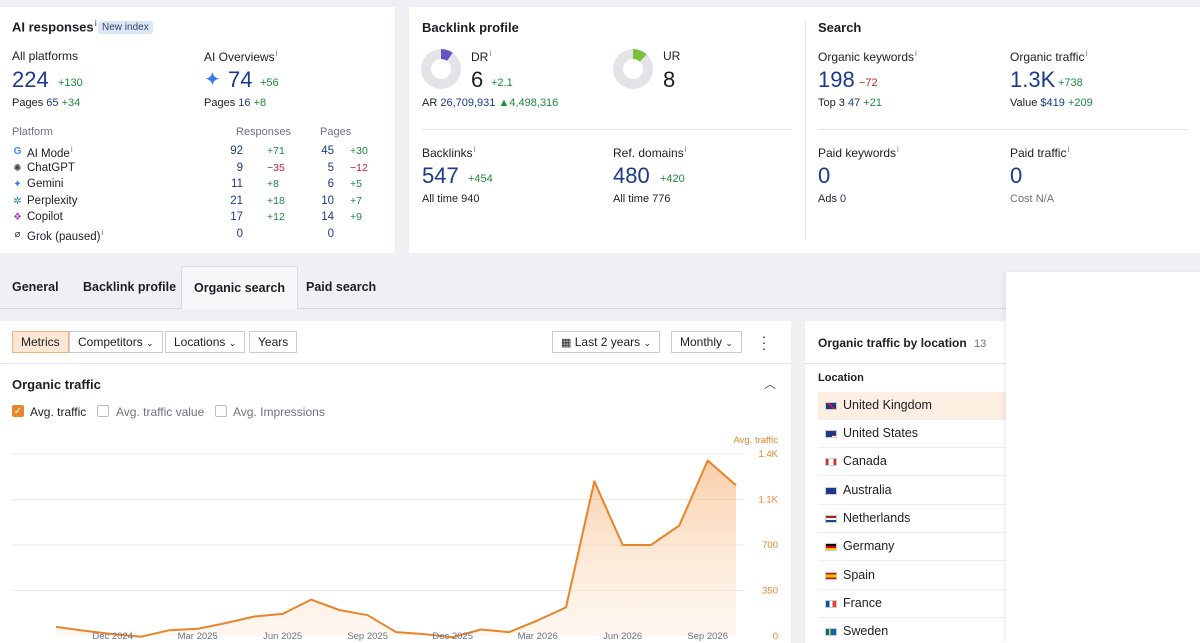 The image size is (1200, 643). Describe the element at coordinates (1003, 129) in the screenshot. I see `search-divider` at that location.